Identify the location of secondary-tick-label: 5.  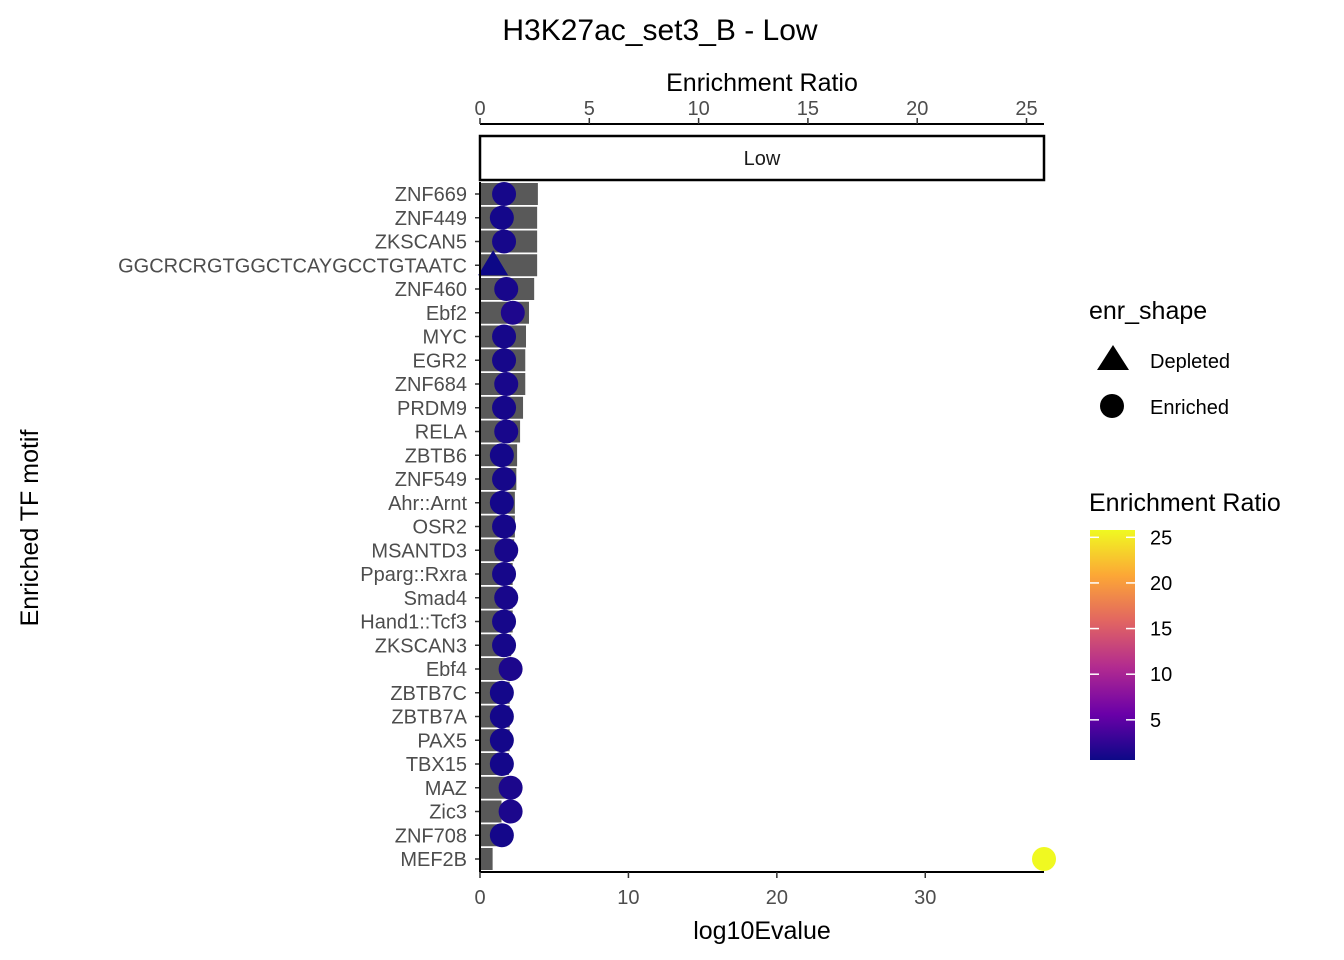
(589, 109).